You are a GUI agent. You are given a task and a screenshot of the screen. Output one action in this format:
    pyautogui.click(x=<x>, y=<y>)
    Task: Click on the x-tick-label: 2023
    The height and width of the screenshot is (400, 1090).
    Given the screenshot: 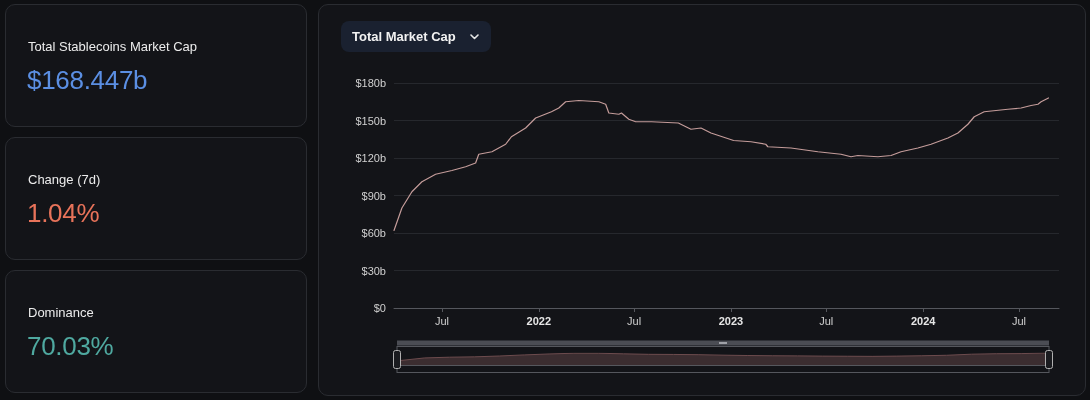 What is the action you would take?
    pyautogui.click(x=731, y=320)
    